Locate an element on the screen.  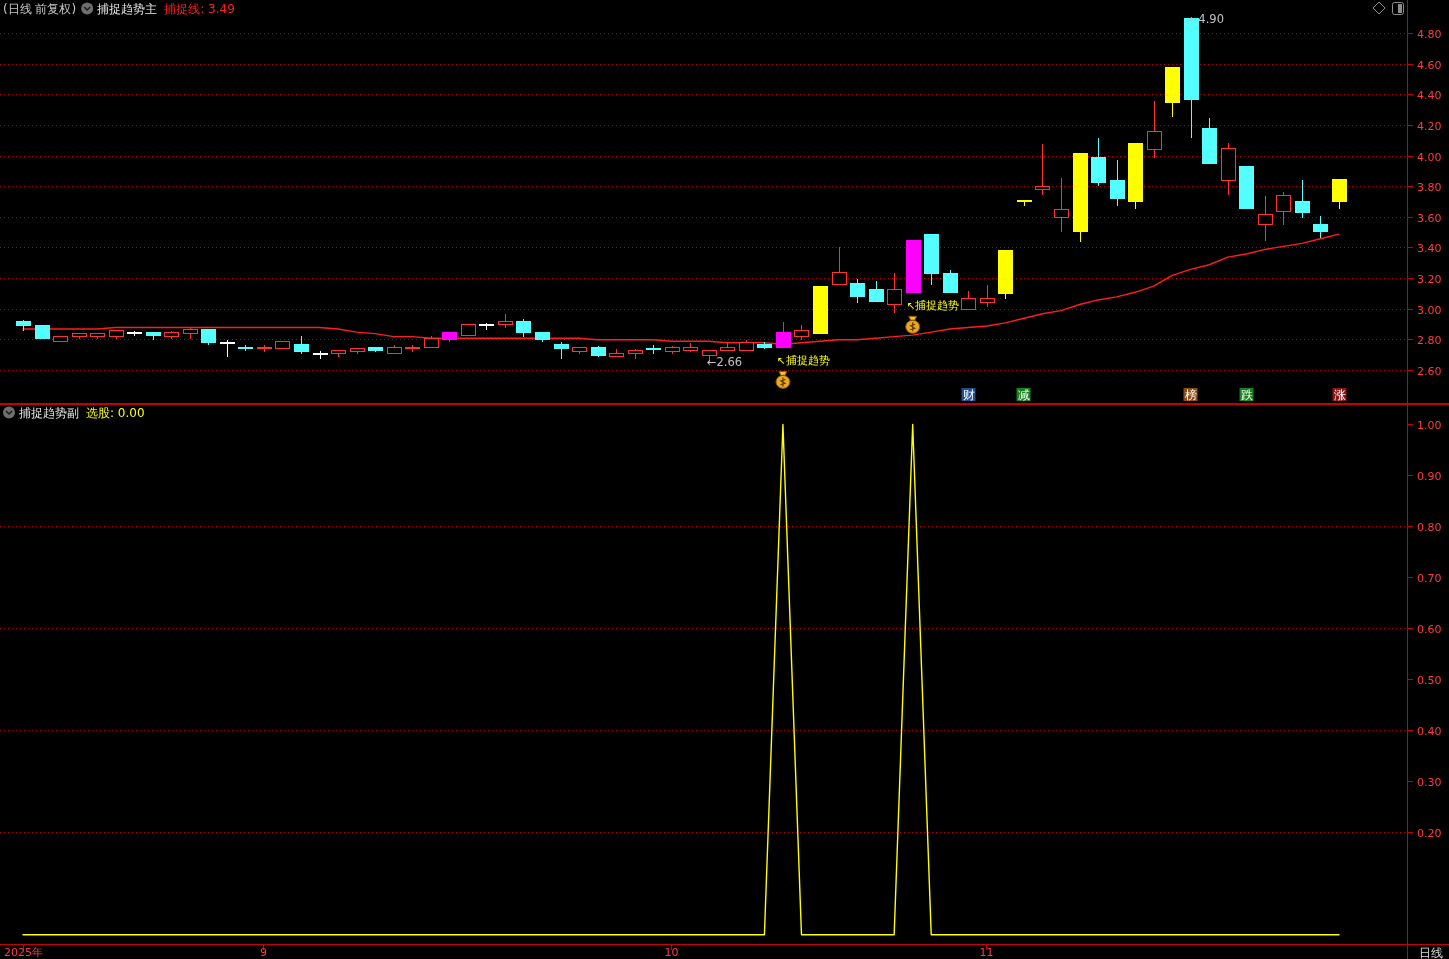
y-tick-label: 0.20 is located at coordinates (1429, 833).